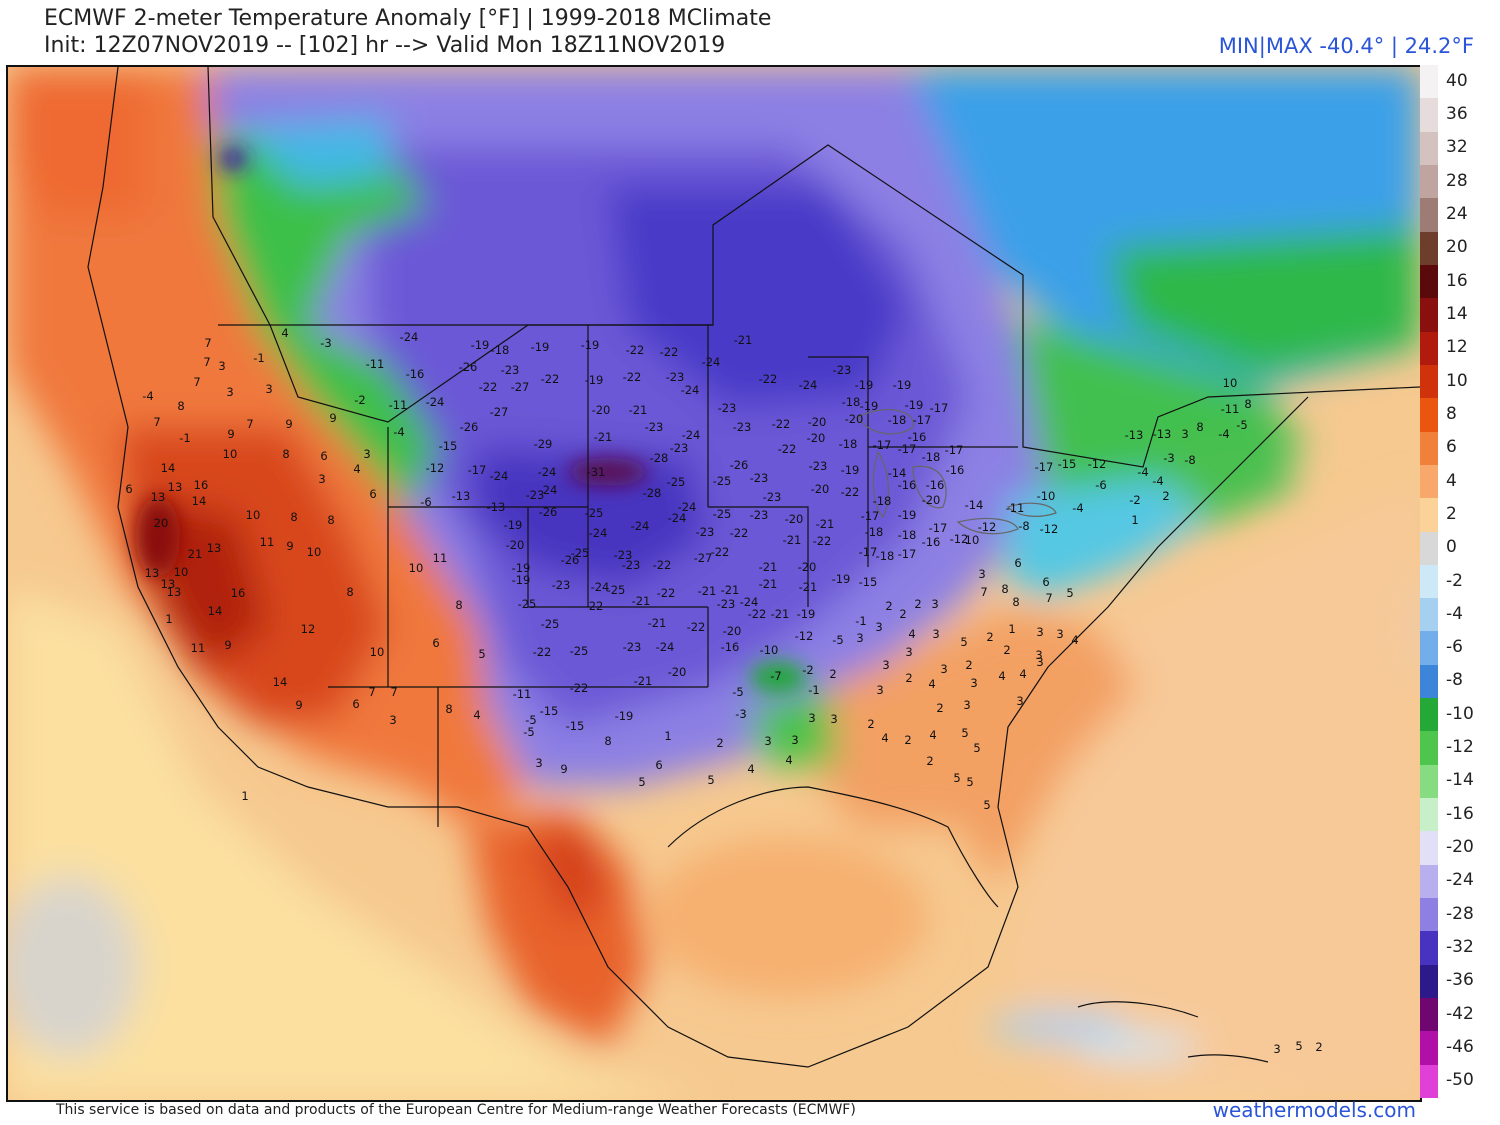 The width and height of the screenshot is (1500, 1125). What do you see at coordinates (1460, 747) in the screenshot?
I see `colorbar-label: -12` at bounding box center [1460, 747].